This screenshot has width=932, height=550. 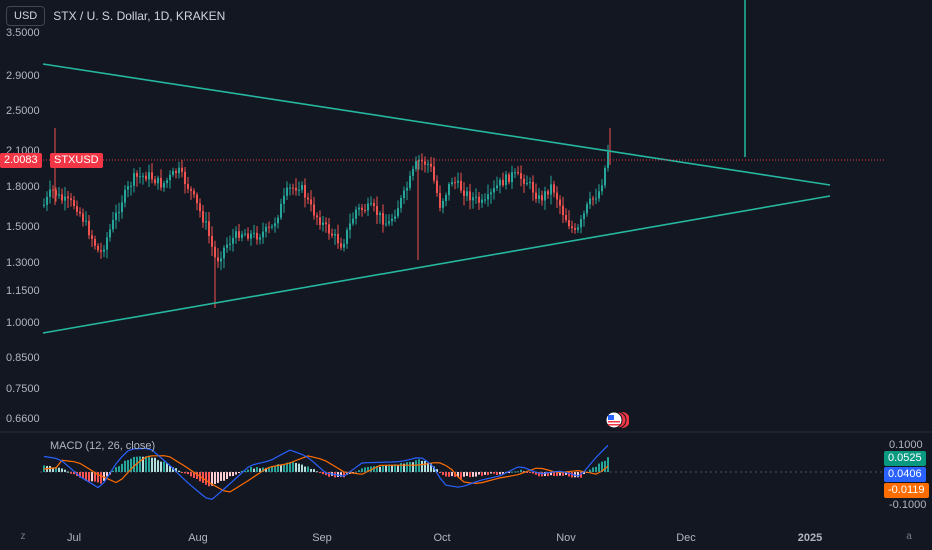 What do you see at coordinates (322, 538) in the screenshot?
I see `time-tick-label: Sep` at bounding box center [322, 538].